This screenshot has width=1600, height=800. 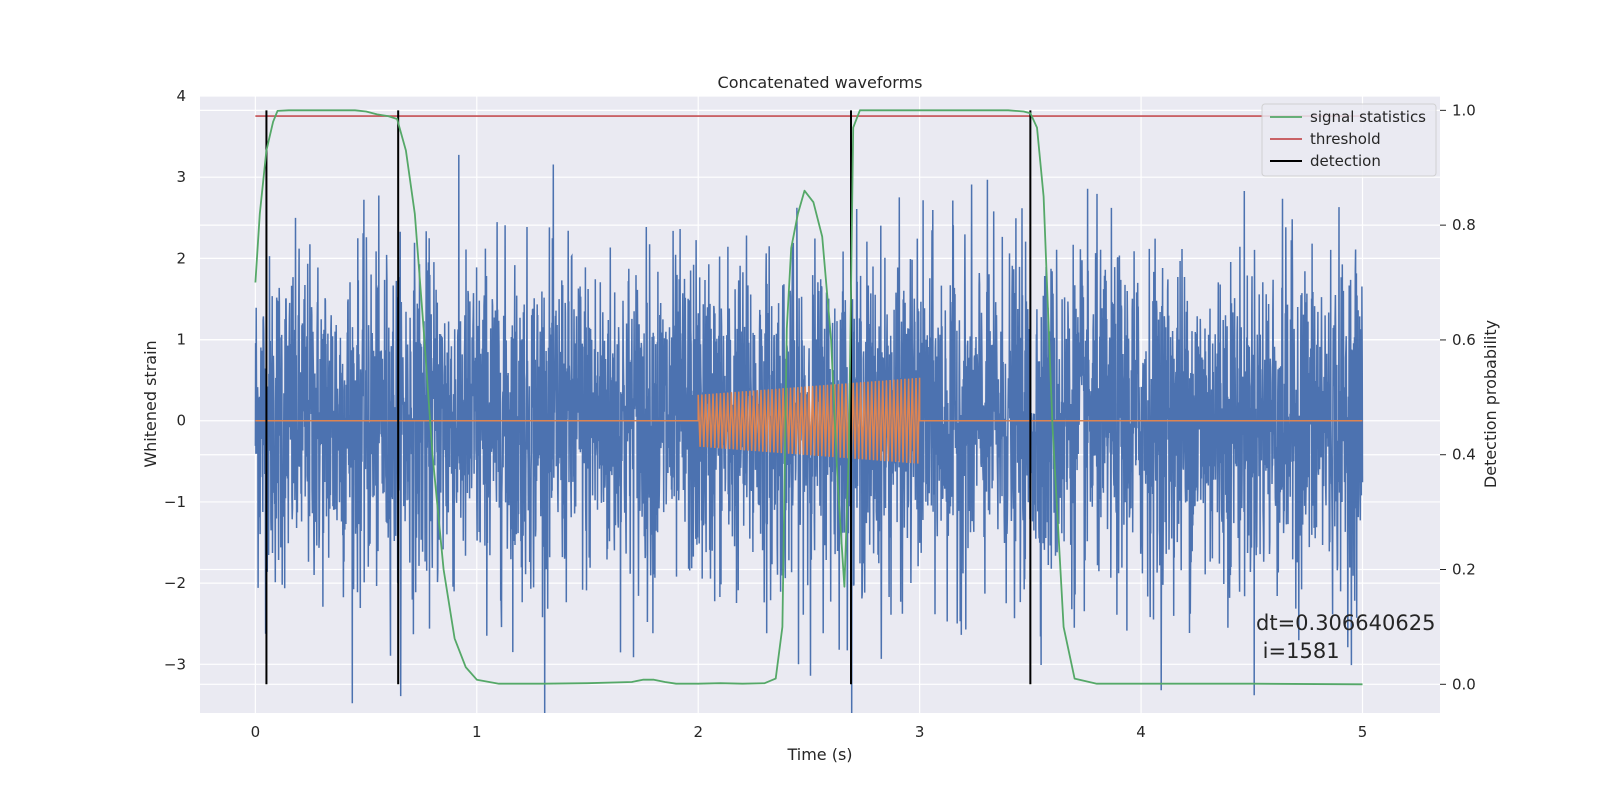 What do you see at coordinates (698, 732) in the screenshot?
I see `x-tick-label: 2` at bounding box center [698, 732].